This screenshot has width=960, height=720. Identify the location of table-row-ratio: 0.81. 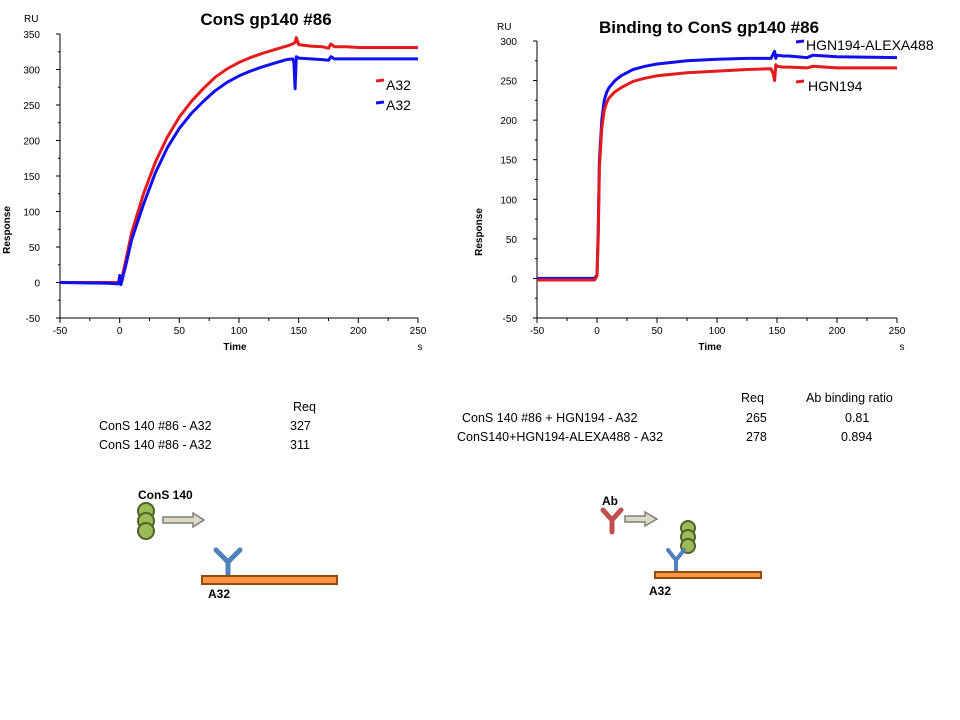
(857, 418).